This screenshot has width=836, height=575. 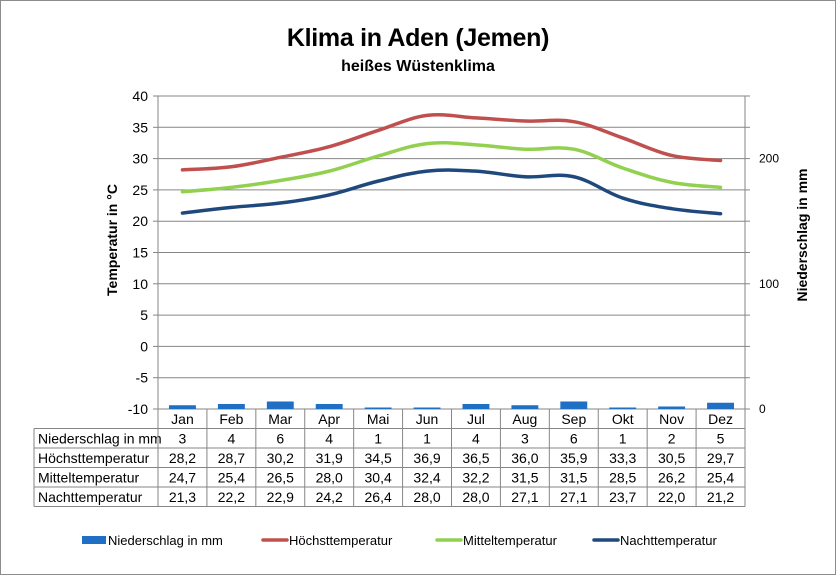 What do you see at coordinates (378, 458) in the screenshot?
I see `table-cell: 34,5` at bounding box center [378, 458].